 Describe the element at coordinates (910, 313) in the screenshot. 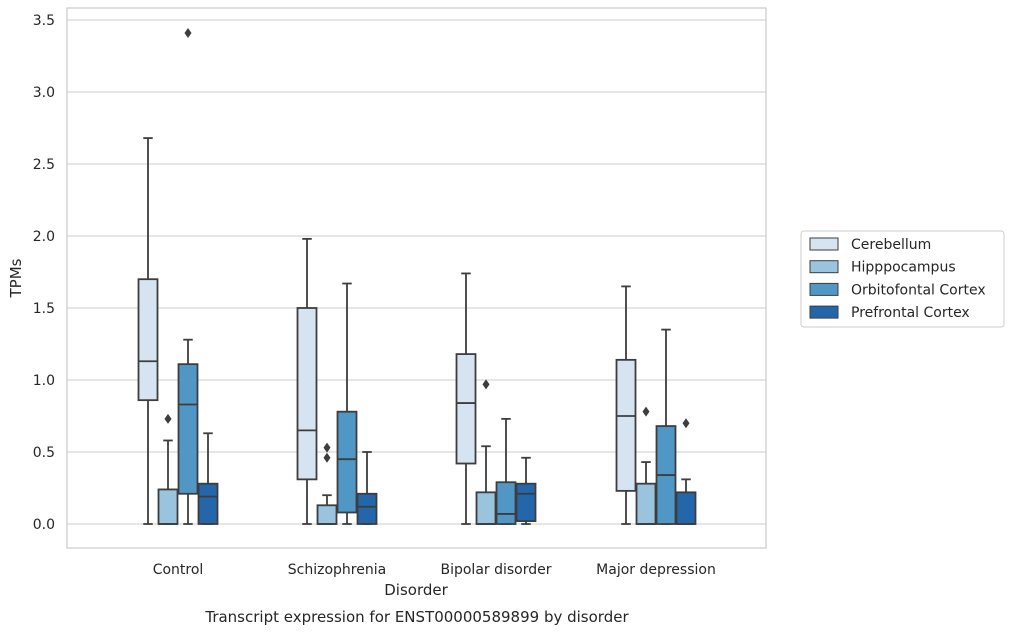

I see `legend-label: Prefrontal Cortex` at that location.